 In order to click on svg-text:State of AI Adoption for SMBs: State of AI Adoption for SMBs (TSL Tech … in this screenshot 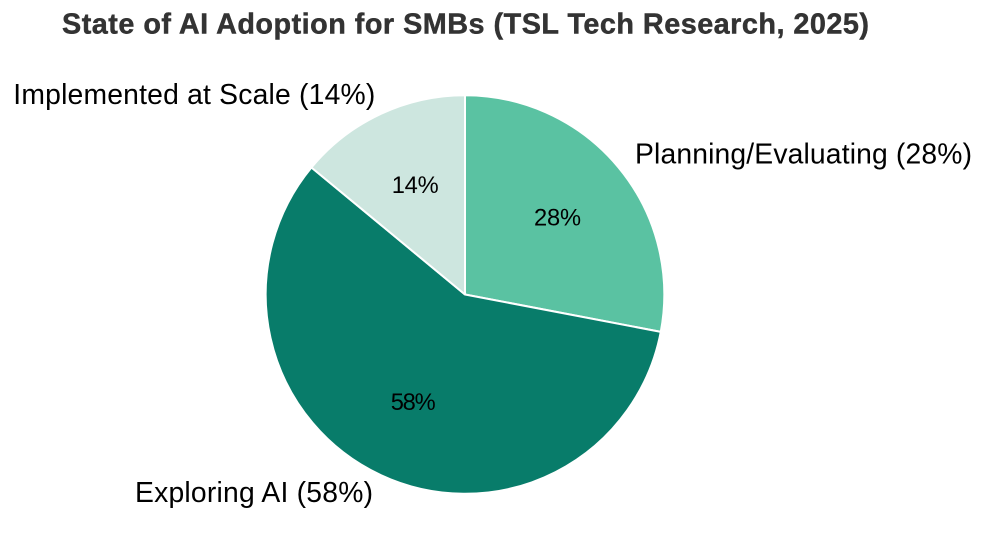, I will do `click(465, 25)`.